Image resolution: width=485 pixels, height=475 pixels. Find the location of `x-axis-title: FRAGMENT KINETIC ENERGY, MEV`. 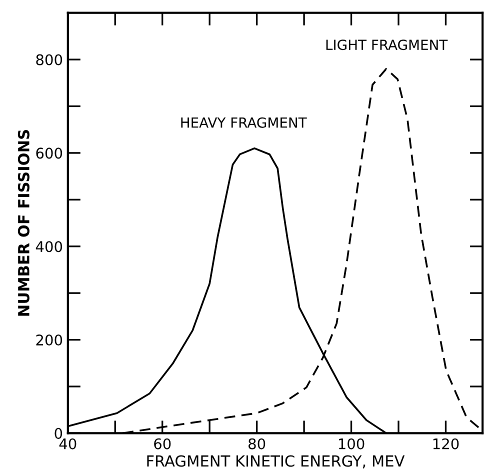

x-axis-title: FRAGMENT KINETIC ENERGY, MEV is located at coordinates (276, 461).